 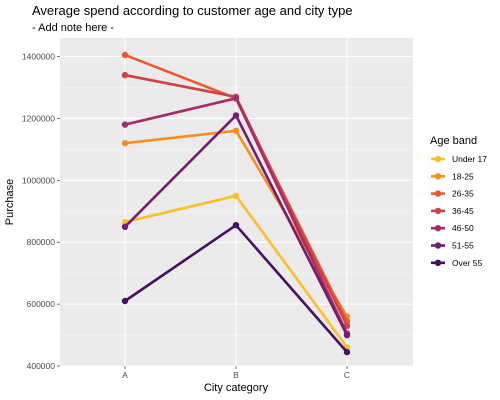 I want to click on y-tick-label: 800000, so click(x=41, y=242).